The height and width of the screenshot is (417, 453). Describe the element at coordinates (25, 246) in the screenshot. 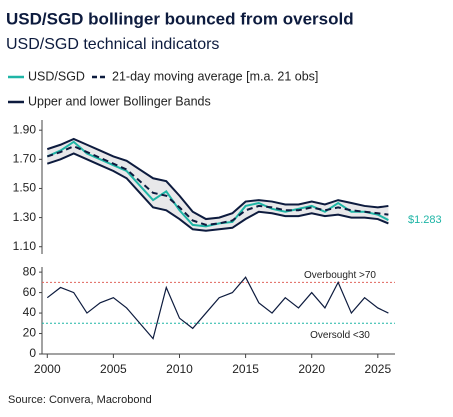

I see `y-tick-label: 1.10` at that location.